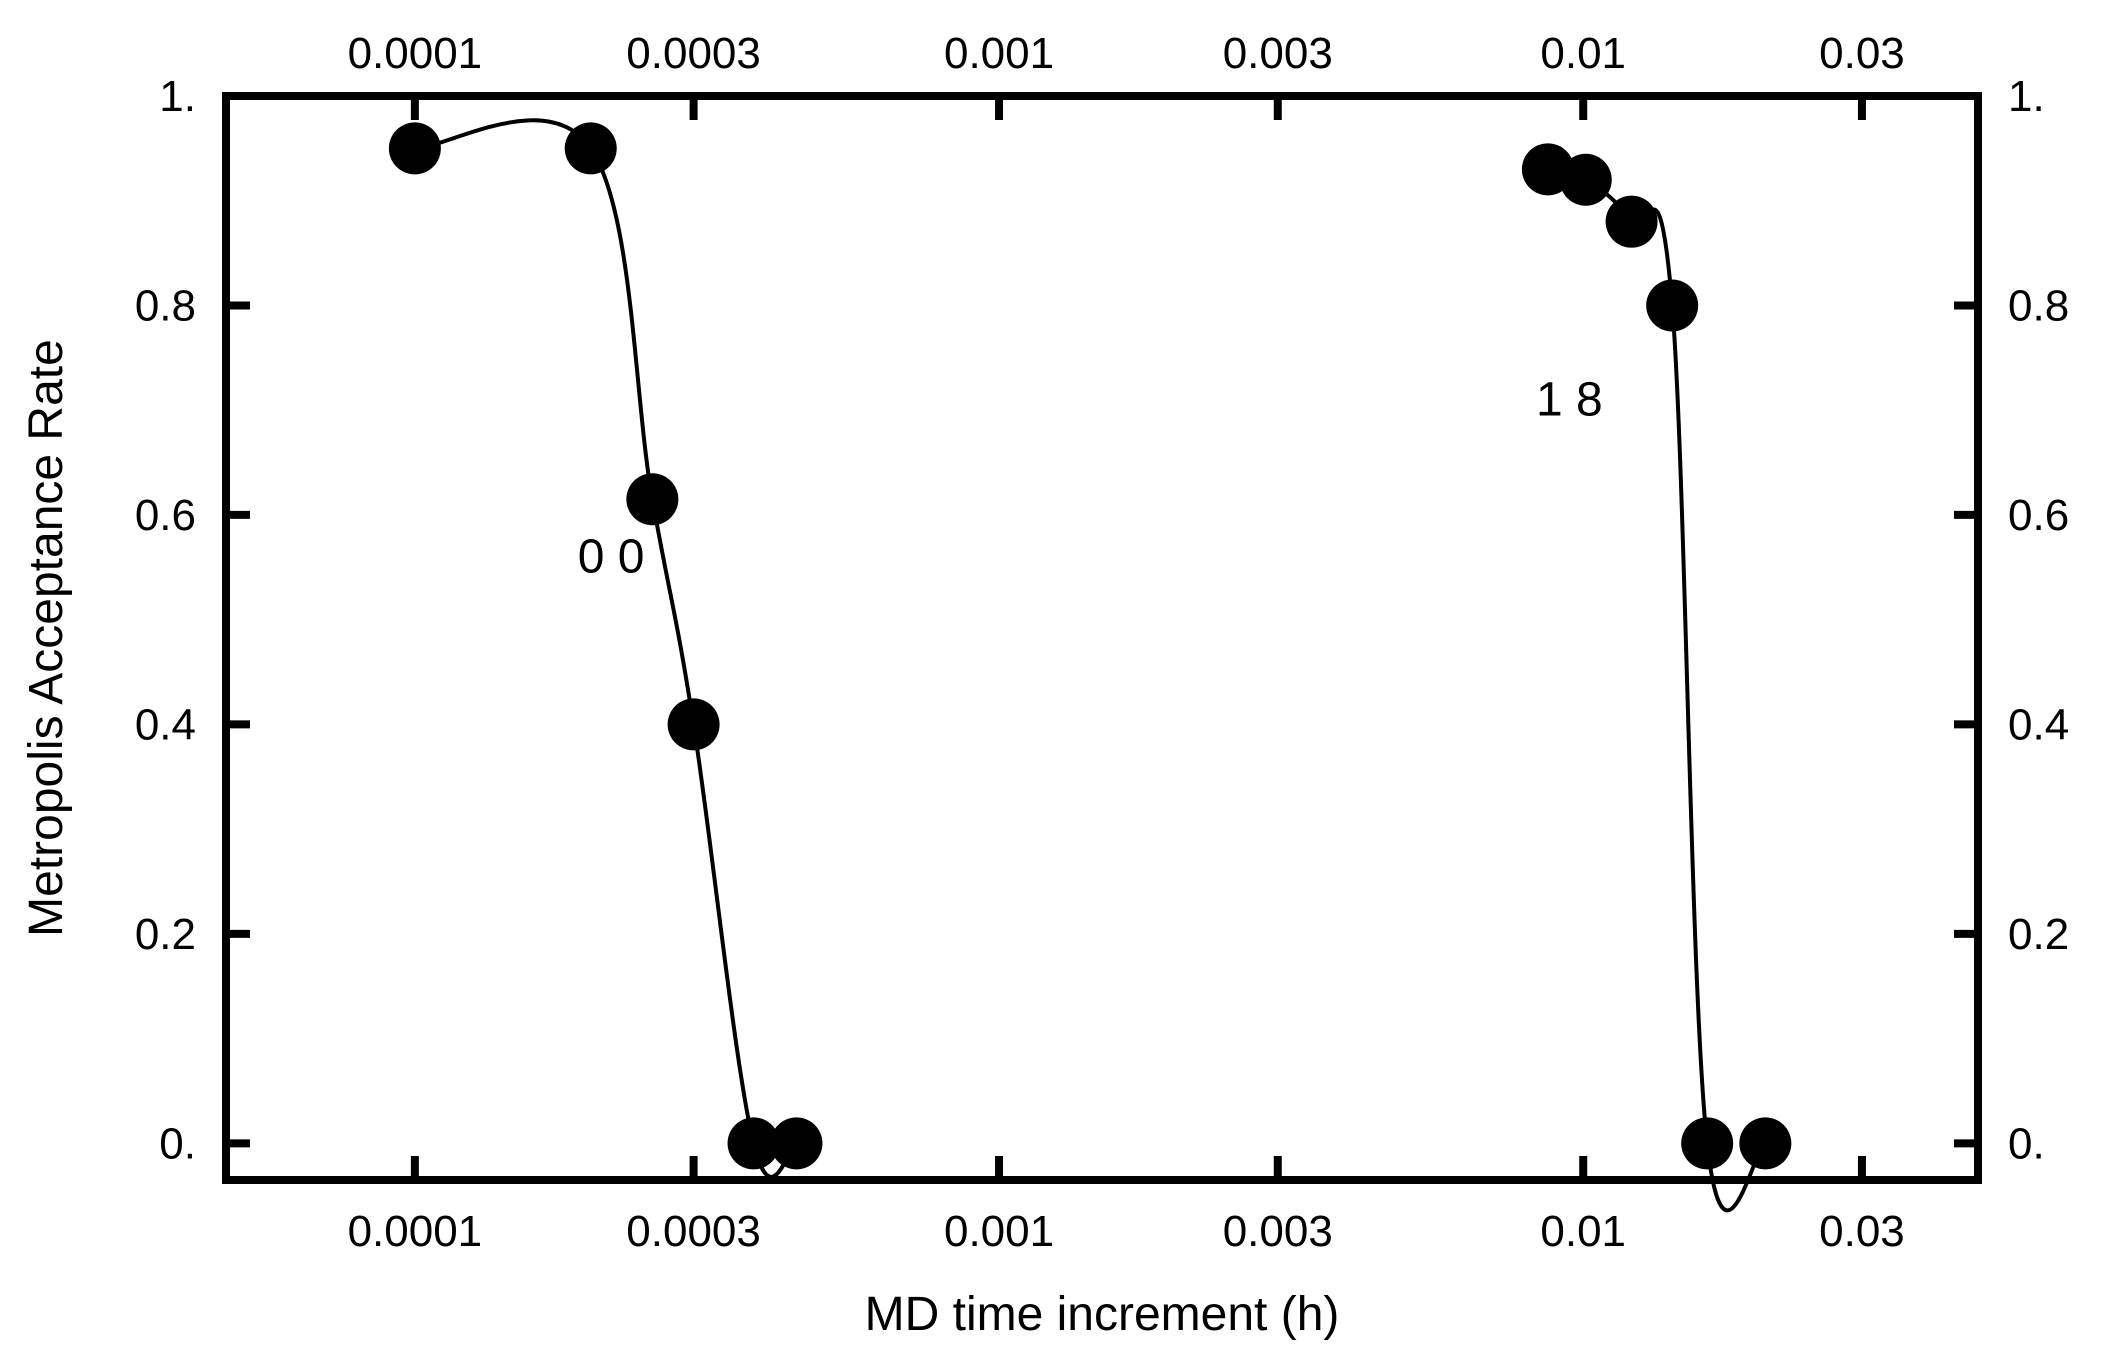 The height and width of the screenshot is (1358, 2102). What do you see at coordinates (693, 53) in the screenshot?
I see `x-tick-label-top: 0.0003` at bounding box center [693, 53].